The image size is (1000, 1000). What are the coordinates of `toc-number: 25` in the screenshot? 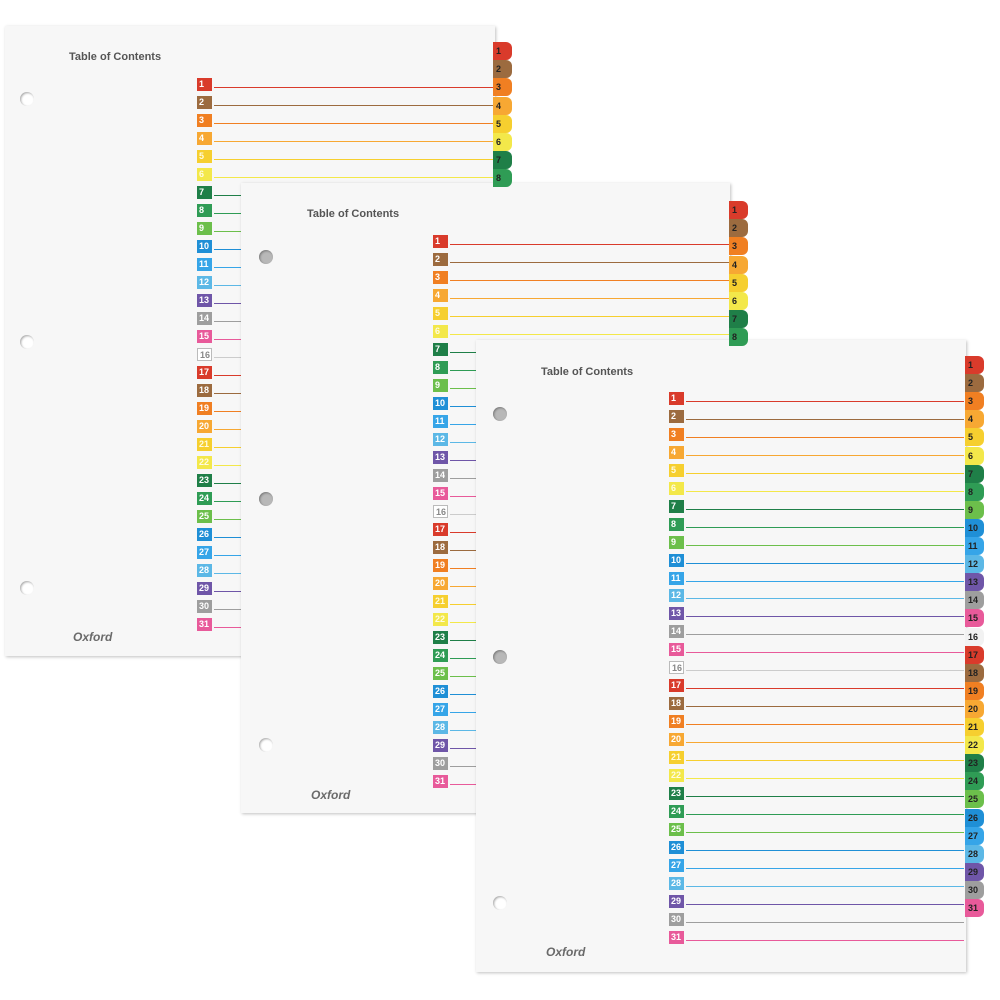 It's located at (440, 673).